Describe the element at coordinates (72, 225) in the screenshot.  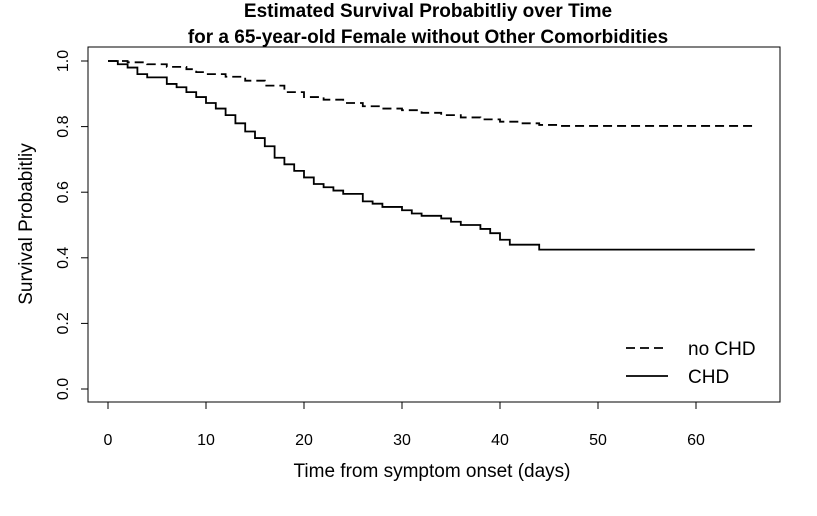
I see `y-axis: 0.0 0.2 0.4 0.6 0.8 1.0` at that location.